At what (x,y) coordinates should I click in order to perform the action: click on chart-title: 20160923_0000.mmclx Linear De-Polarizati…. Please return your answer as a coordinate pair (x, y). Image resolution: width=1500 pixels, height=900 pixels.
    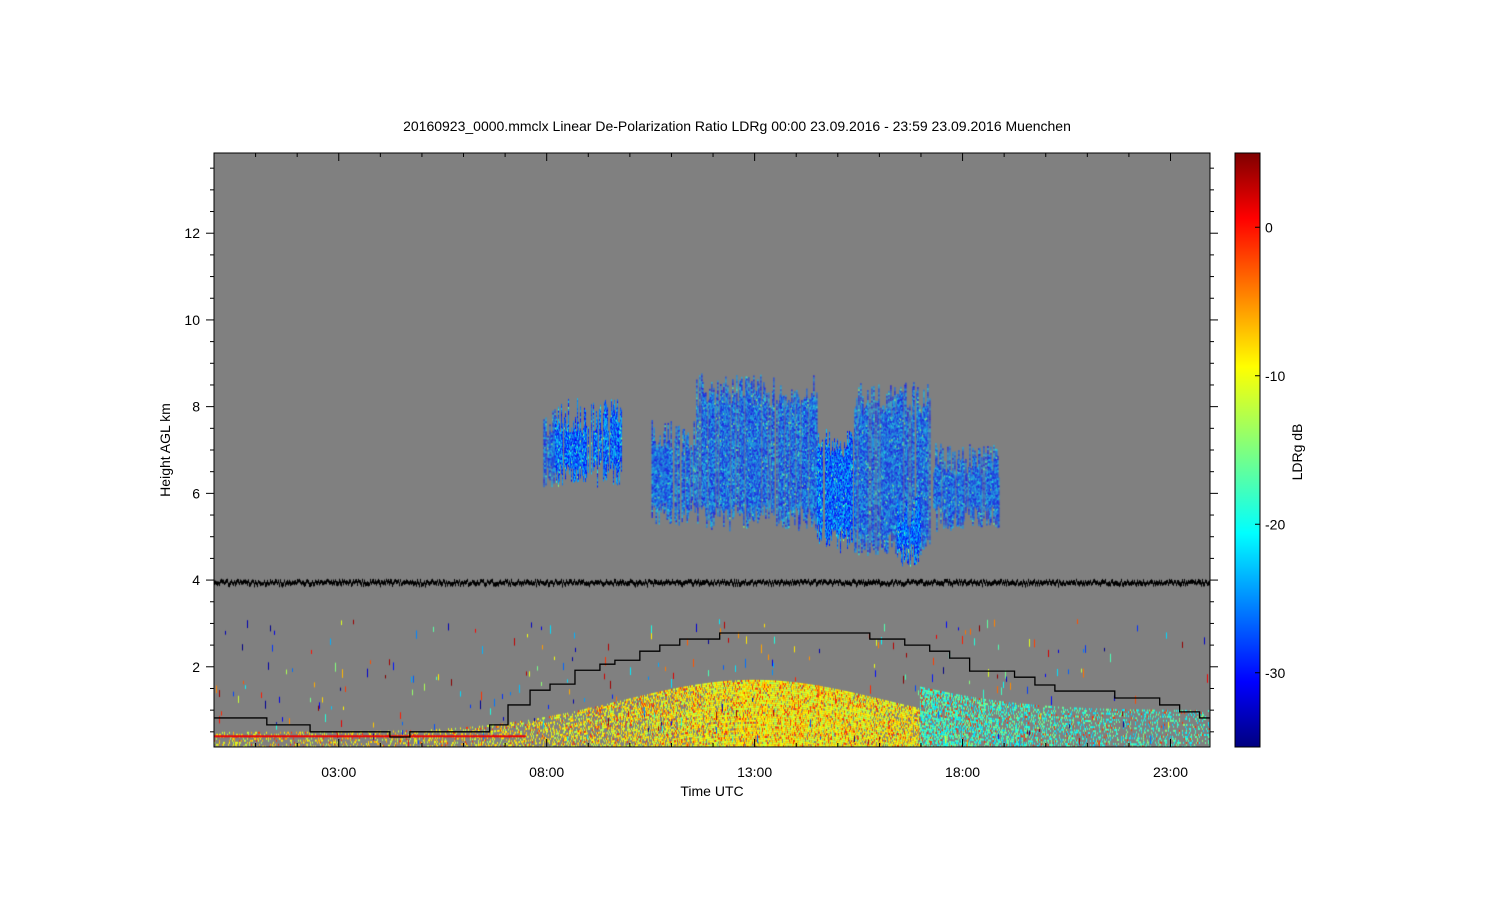
    Looking at the image, I should click on (737, 126).